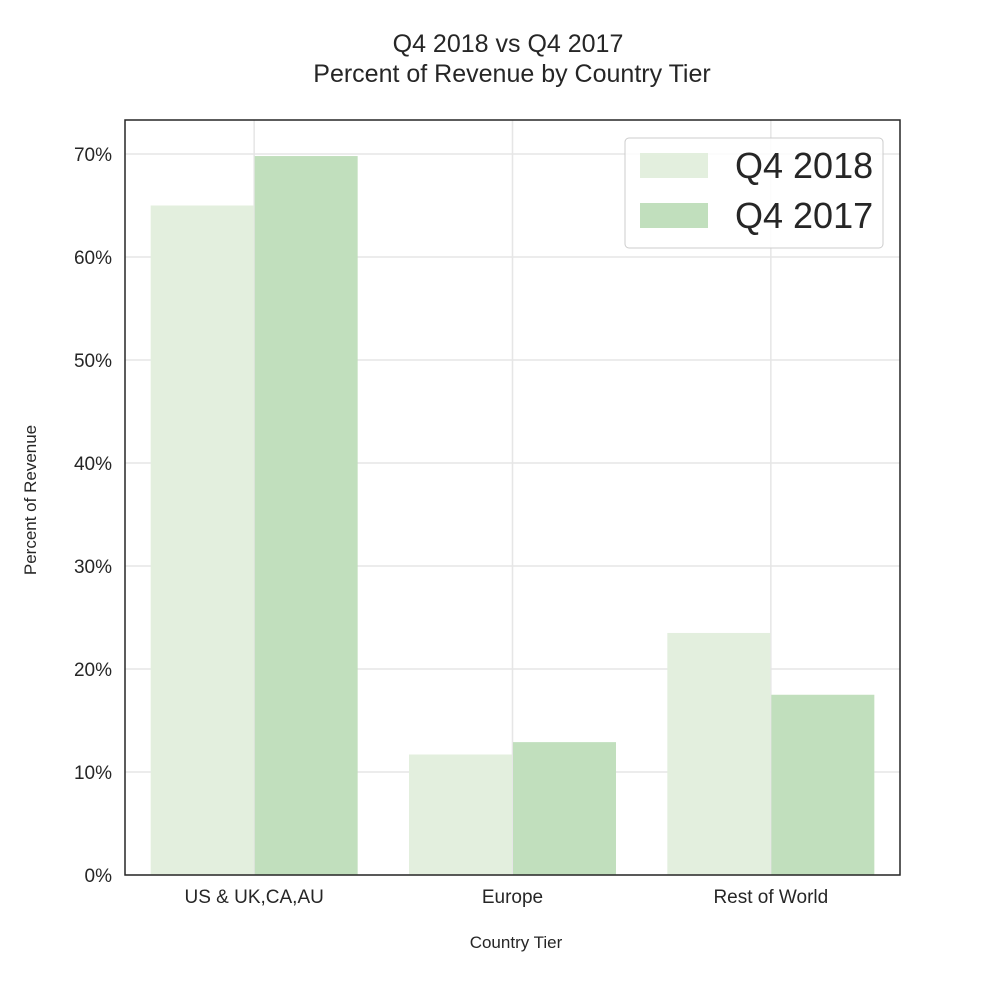 The width and height of the screenshot is (1000, 1000). I want to click on y-axis-ticks: 0% 10% 20% 30% 40% 50% 60% 70%, so click(93, 516).